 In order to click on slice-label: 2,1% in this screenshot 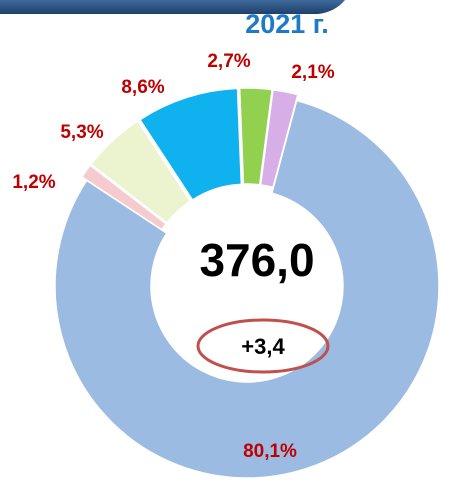, I will do `click(312, 72)`.